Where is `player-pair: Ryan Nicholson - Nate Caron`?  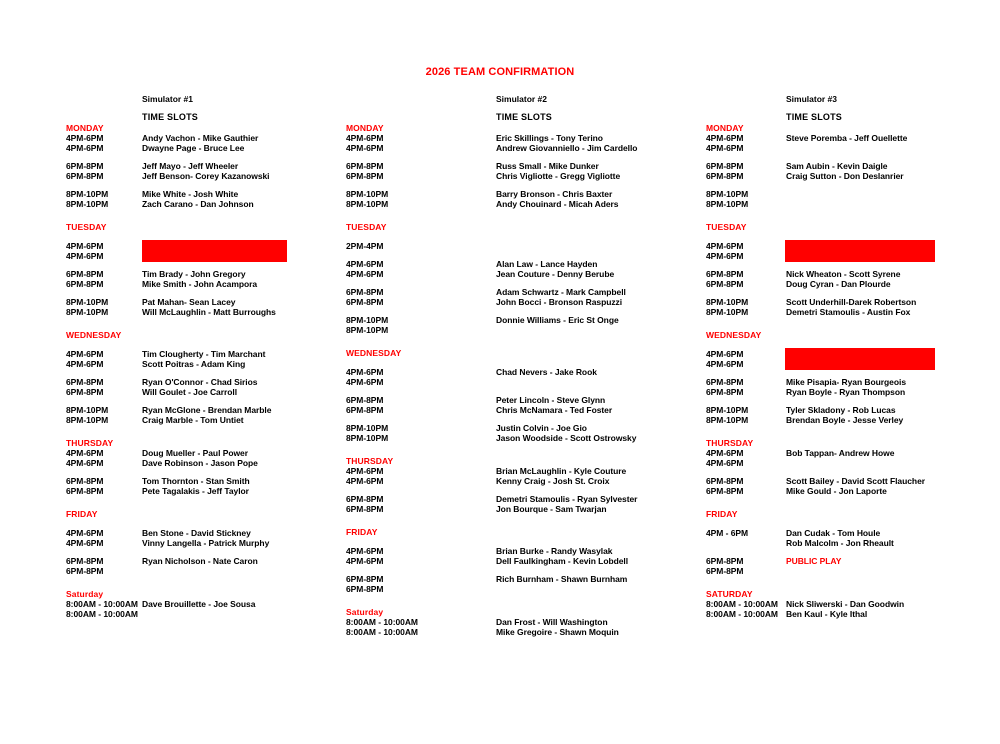 player-pair: Ryan Nicholson - Nate Caron is located at coordinates (200, 561).